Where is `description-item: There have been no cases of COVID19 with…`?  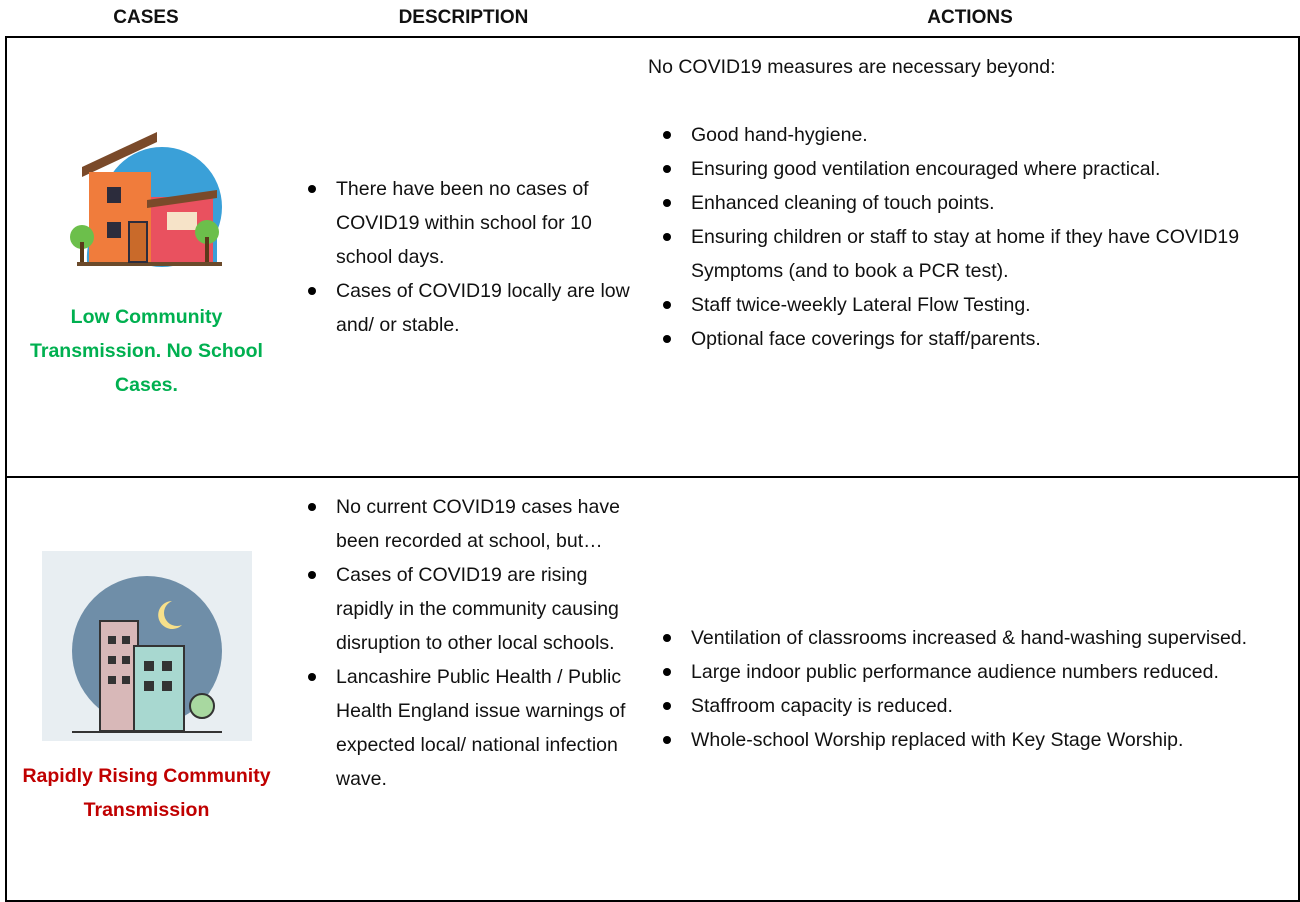
description-item: There have been no cases of COVID19 with… is located at coordinates (474, 223).